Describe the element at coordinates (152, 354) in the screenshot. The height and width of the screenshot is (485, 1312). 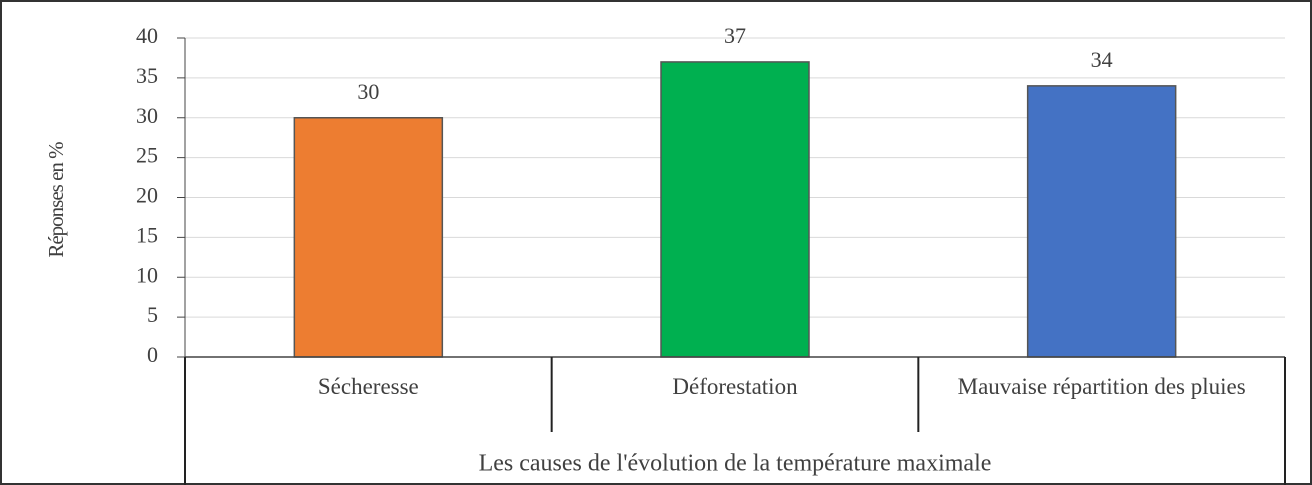
I see `y-tick-label: 0` at that location.